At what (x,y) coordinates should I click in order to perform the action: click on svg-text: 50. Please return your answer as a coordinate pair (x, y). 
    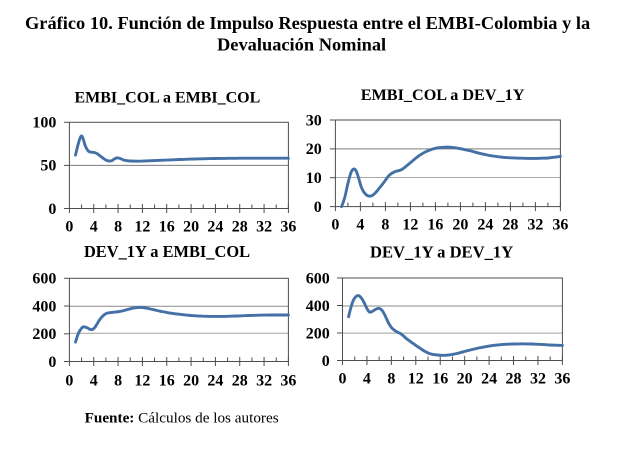
    Looking at the image, I should click on (48, 166).